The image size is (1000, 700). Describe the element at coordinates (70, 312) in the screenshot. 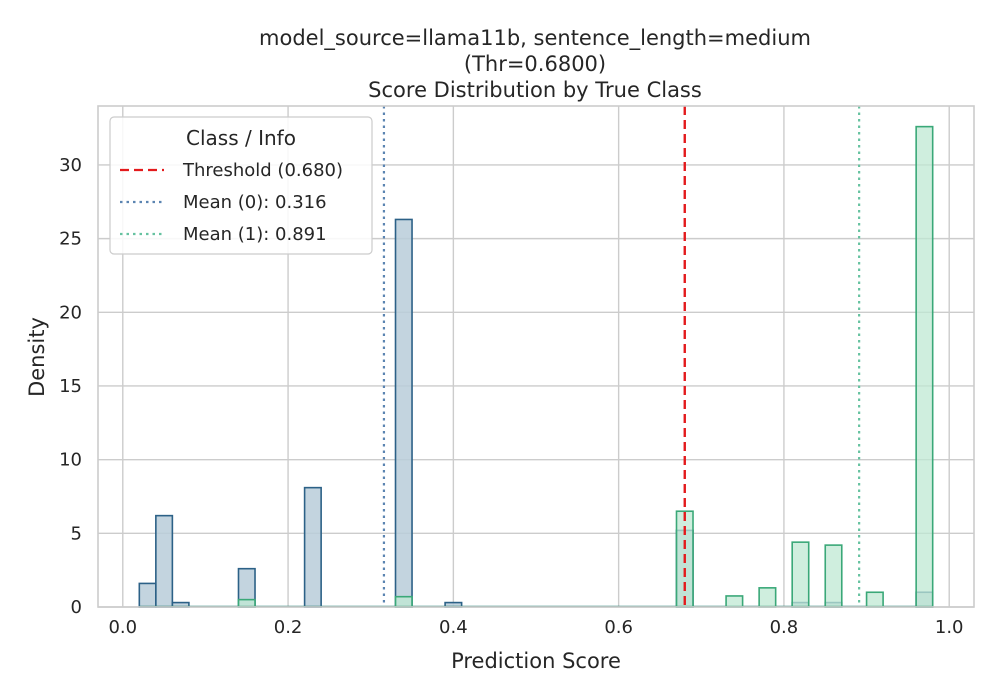

I see `y-tick-label-4: 20` at that location.